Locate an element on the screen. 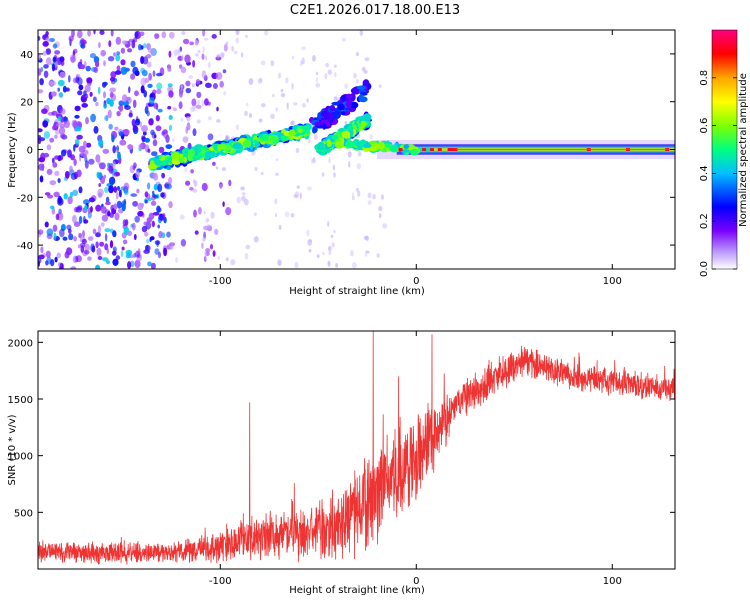 This screenshot has height=600, width=750. spectrogram-y-tick-label: -40 is located at coordinates (25, 246).